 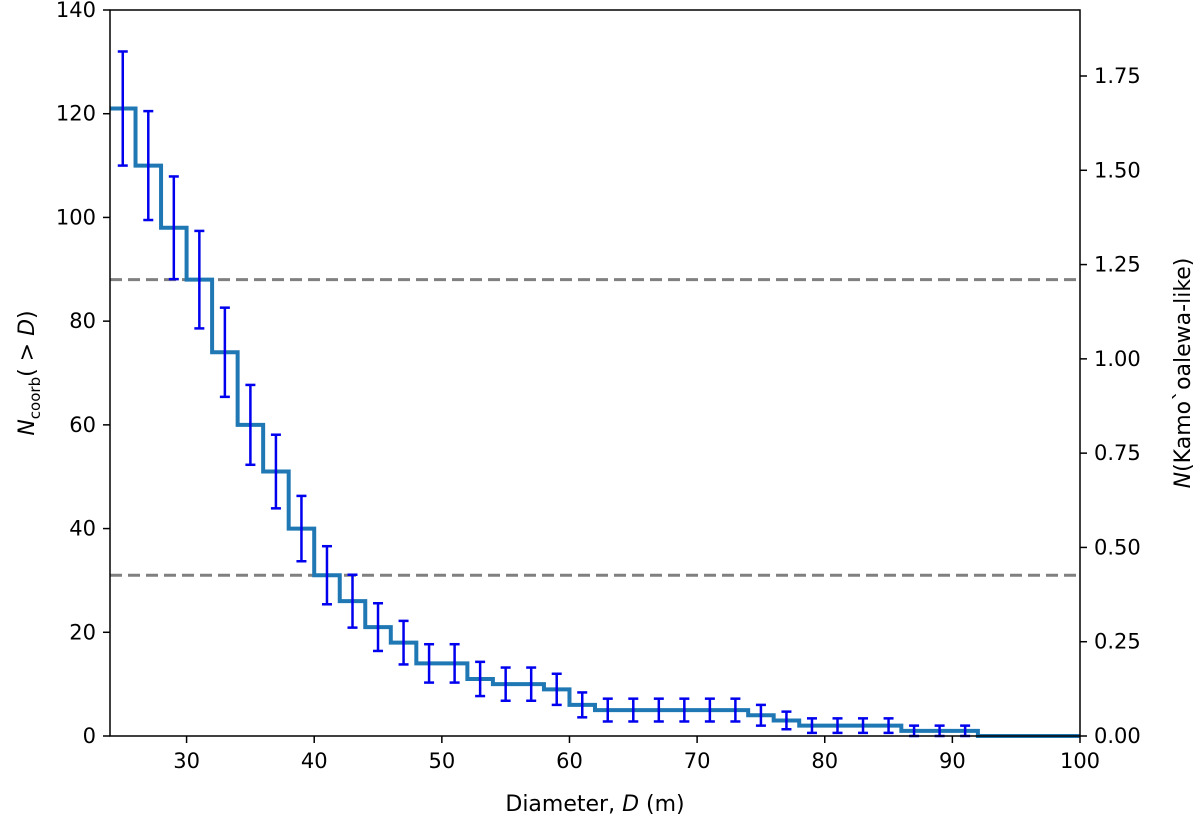 What do you see at coordinates (1183, 373) in the screenshot?
I see `right-y-axis-label: N(Kamo`oalewa-like)` at bounding box center [1183, 373].